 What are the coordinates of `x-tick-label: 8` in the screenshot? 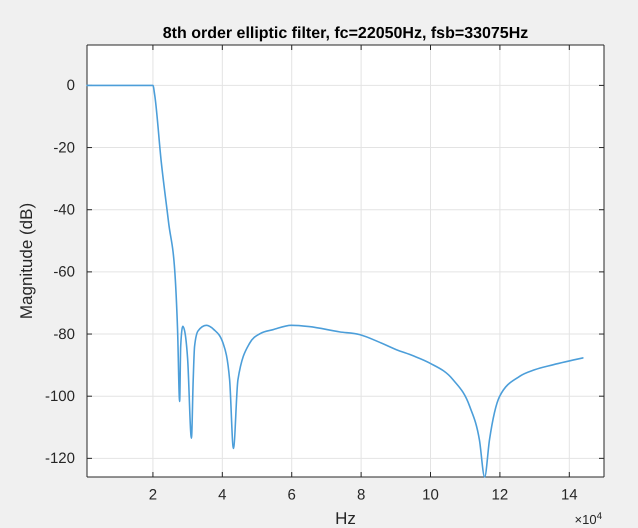 It's located at (361, 495).